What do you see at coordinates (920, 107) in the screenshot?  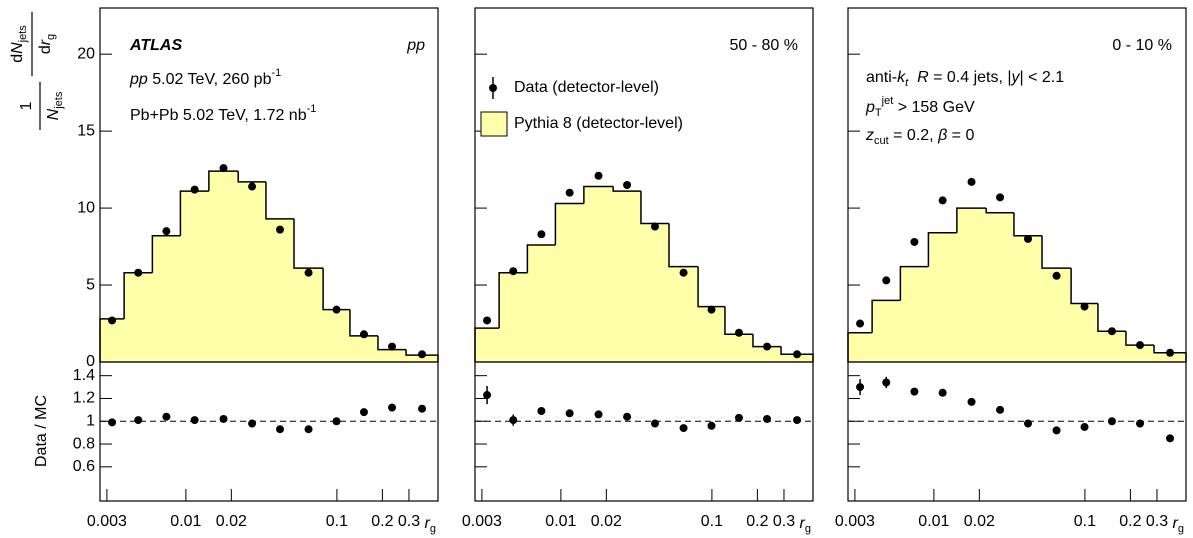 I see `annotation: pTjet > 158 GeV` at bounding box center [920, 107].